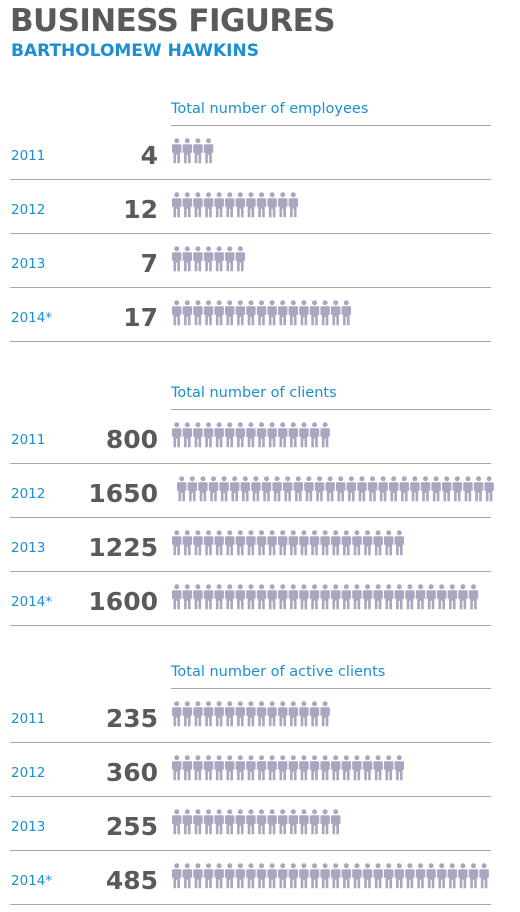  What do you see at coordinates (131, 772) in the screenshot?
I see `value-label: 360` at bounding box center [131, 772].